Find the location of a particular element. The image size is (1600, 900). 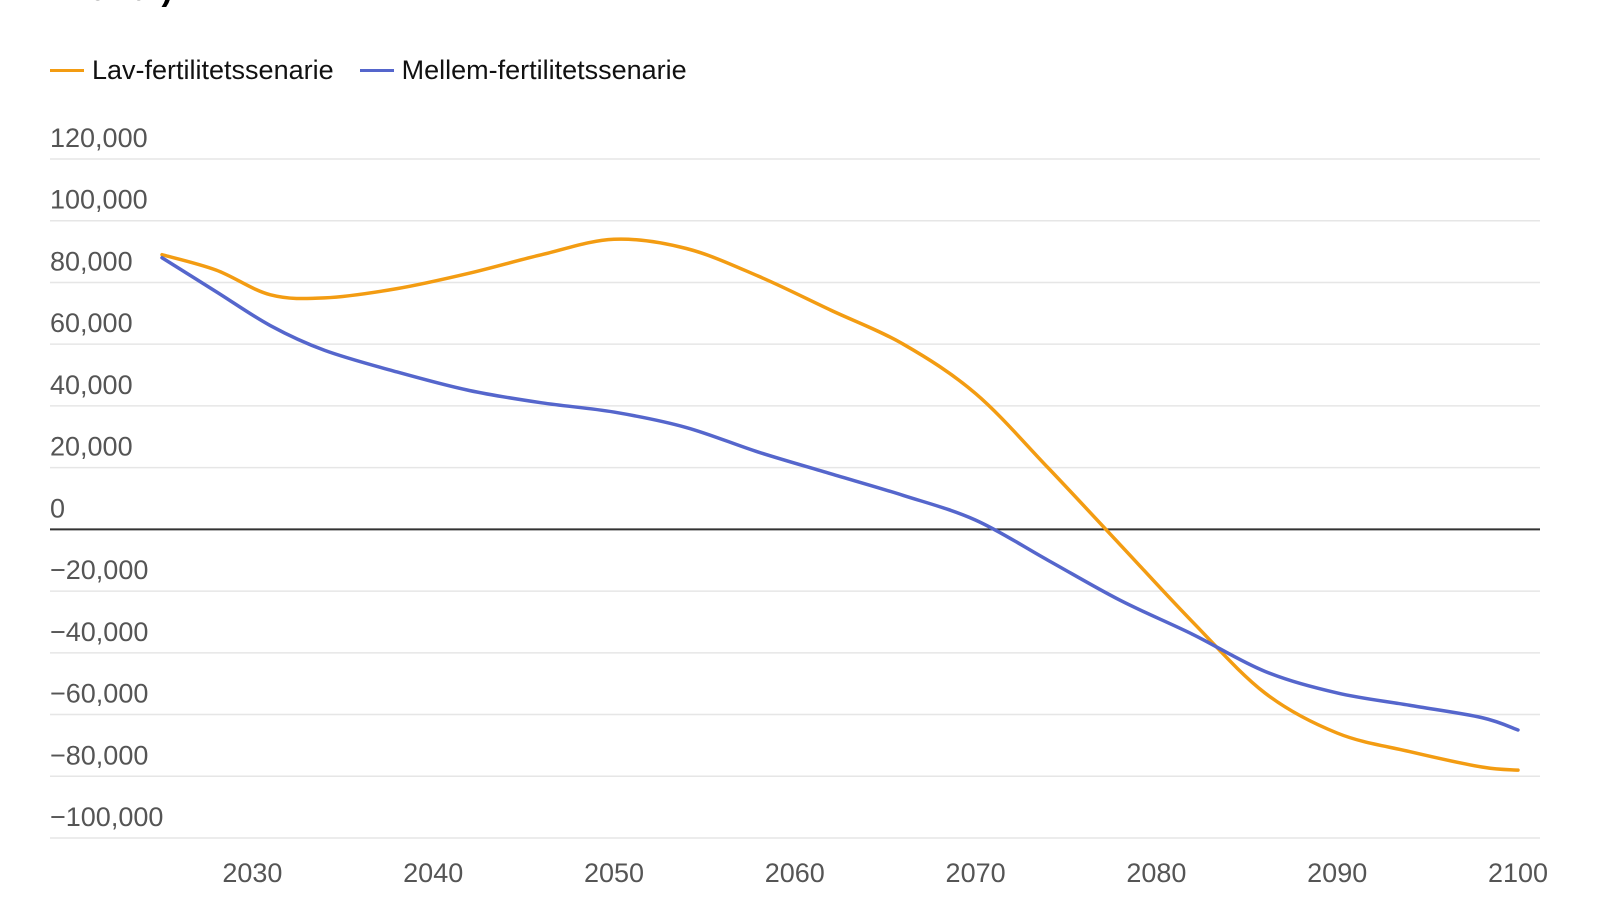

legend-item-medium-fertility: Mellem-fertilitetssenarie is located at coordinates (523, 70).